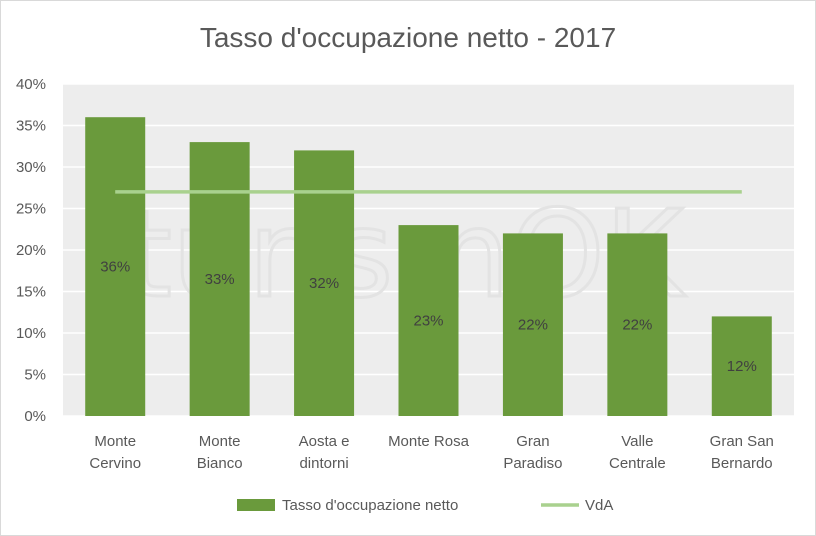 Image resolution: width=816 pixels, height=536 pixels. I want to click on y-tick-label: 10%, so click(31, 333).